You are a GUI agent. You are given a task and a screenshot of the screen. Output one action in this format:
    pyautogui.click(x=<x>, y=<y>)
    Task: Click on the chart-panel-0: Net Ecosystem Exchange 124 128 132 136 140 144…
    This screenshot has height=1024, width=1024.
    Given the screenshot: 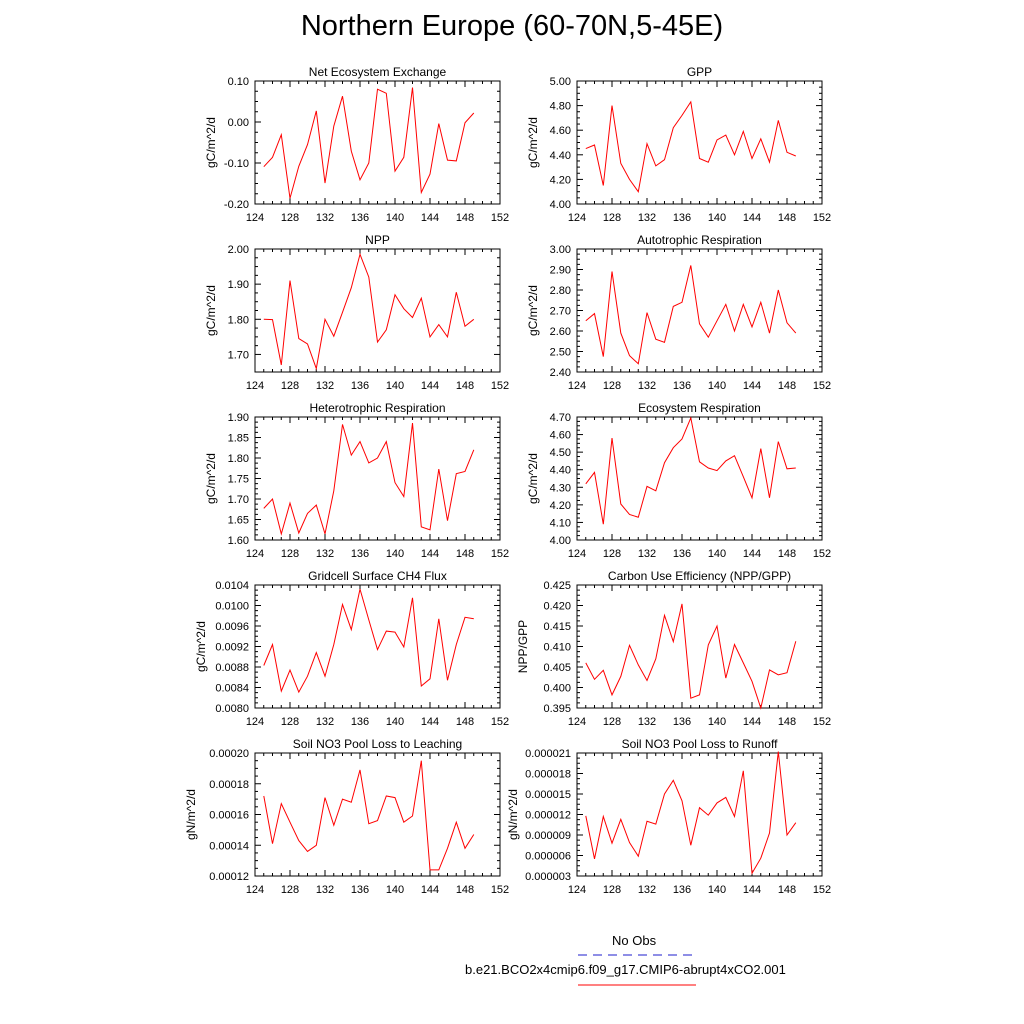 What is the action you would take?
    pyautogui.click(x=356, y=144)
    